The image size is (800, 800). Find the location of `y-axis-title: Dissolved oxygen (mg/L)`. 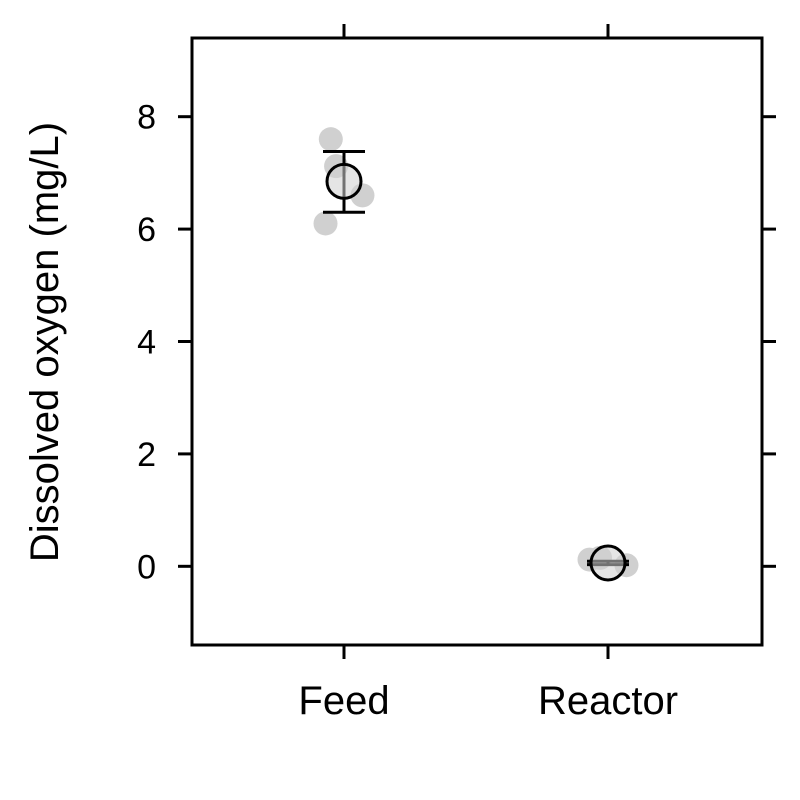

y-axis-title: Dissolved oxygen (mg/L) is located at coordinates (45, 342).